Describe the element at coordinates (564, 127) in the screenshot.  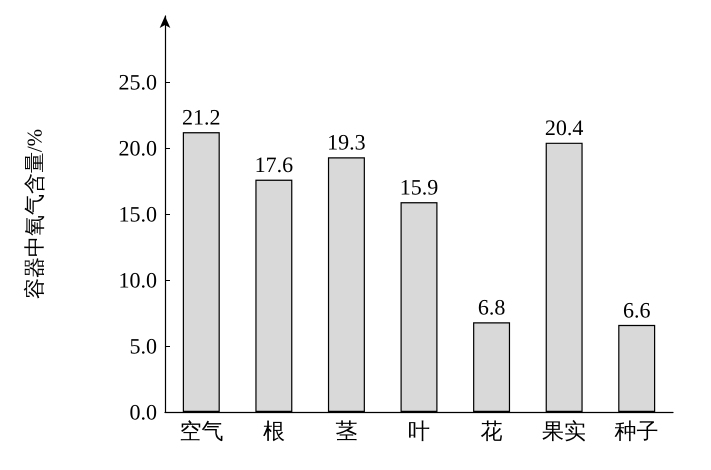
I see `data-label: 20.4` at that location.